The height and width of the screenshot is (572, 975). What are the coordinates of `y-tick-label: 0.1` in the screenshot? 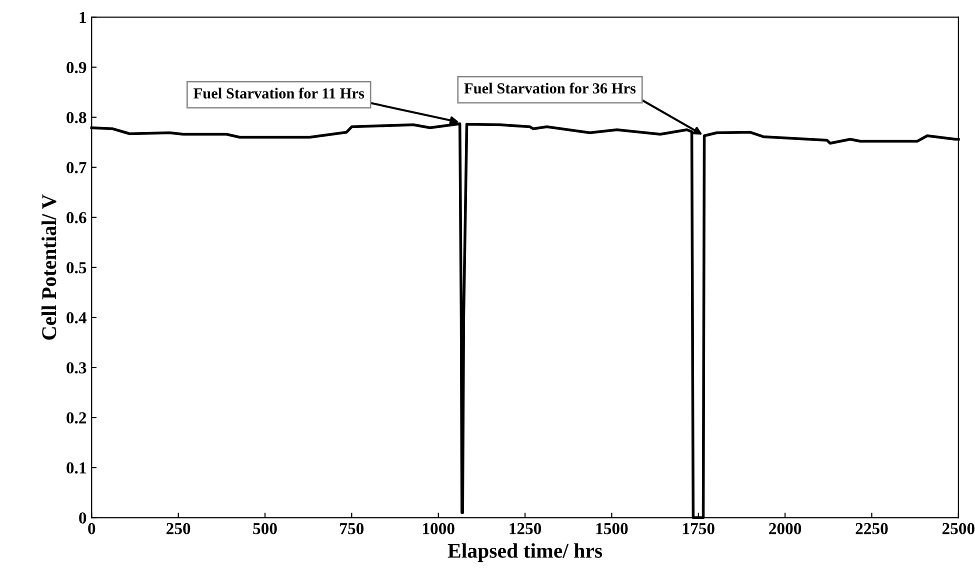 It's located at (76, 468).